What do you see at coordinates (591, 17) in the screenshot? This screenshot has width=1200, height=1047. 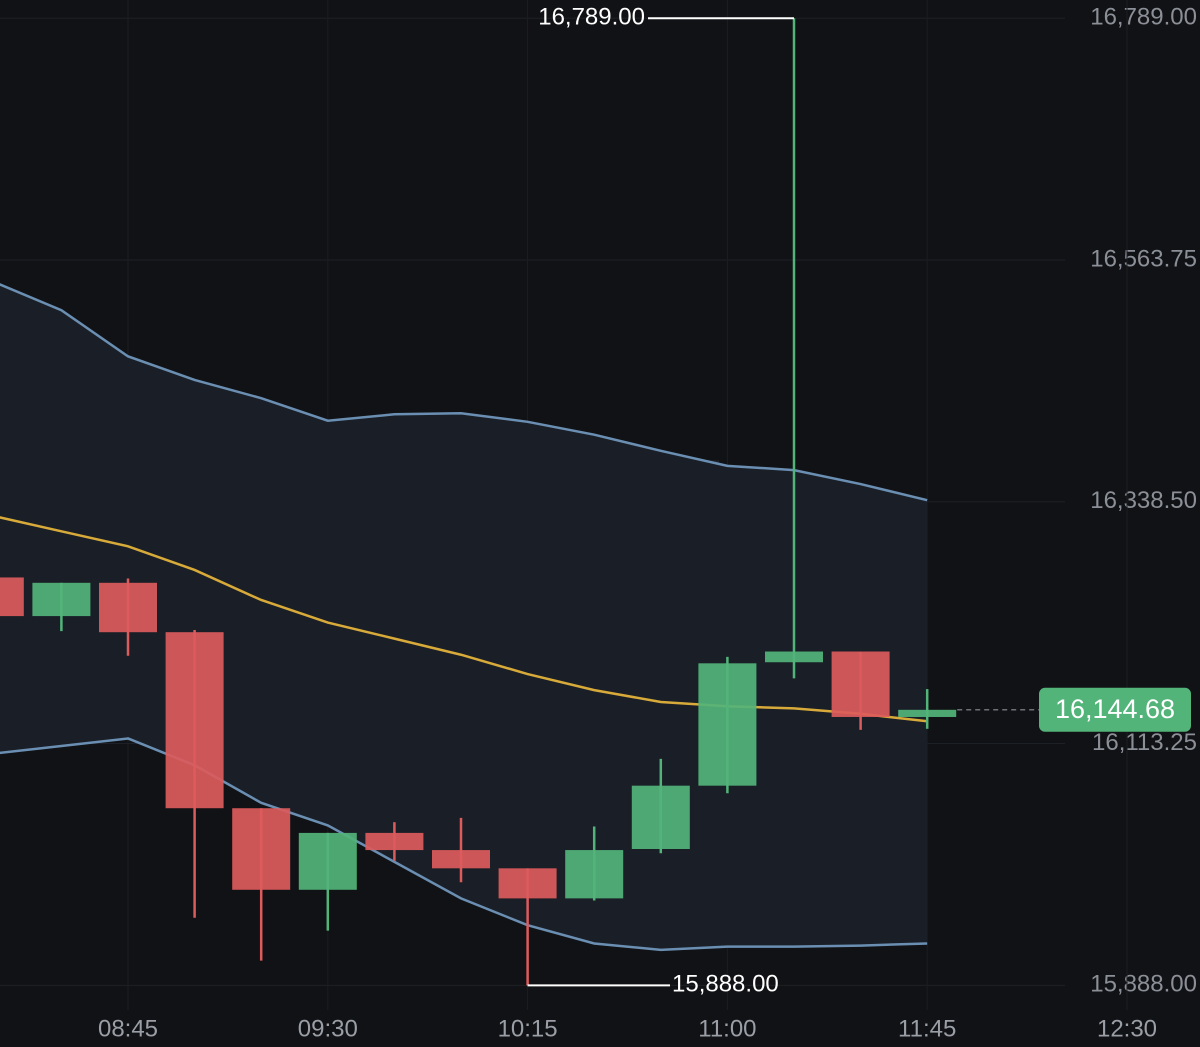 I see `high-annotation-label: 16,789.00` at bounding box center [591, 17].